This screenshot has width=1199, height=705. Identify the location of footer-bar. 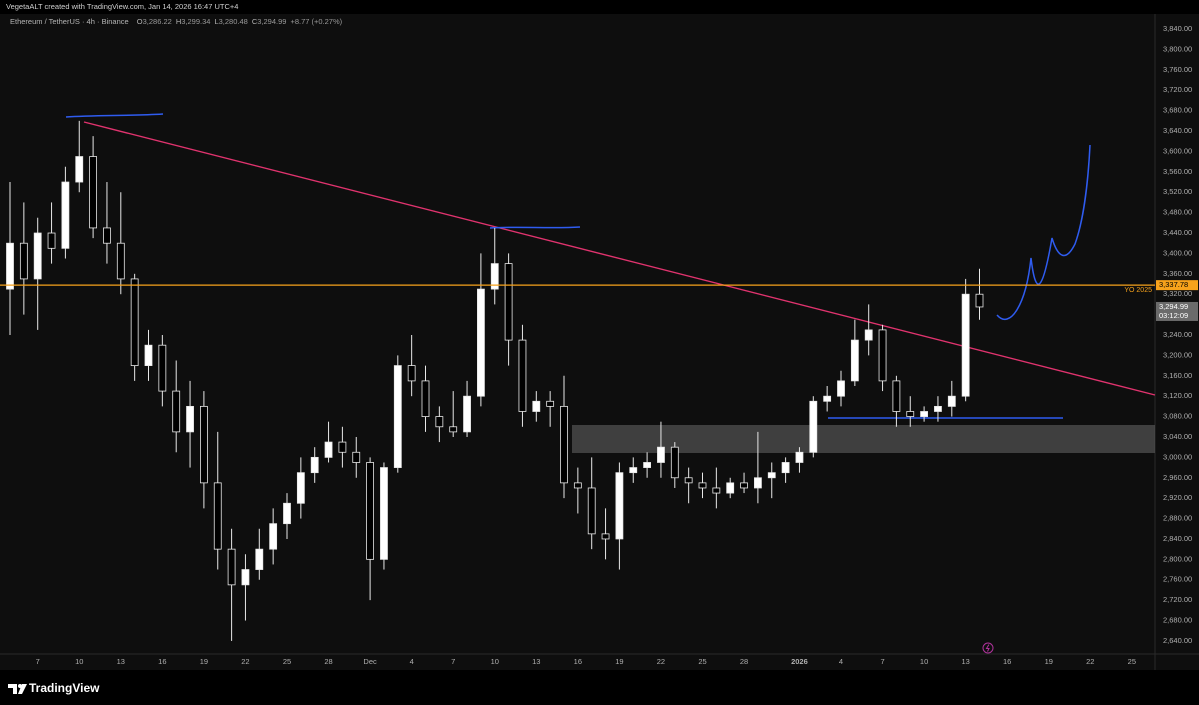
(599, 688).